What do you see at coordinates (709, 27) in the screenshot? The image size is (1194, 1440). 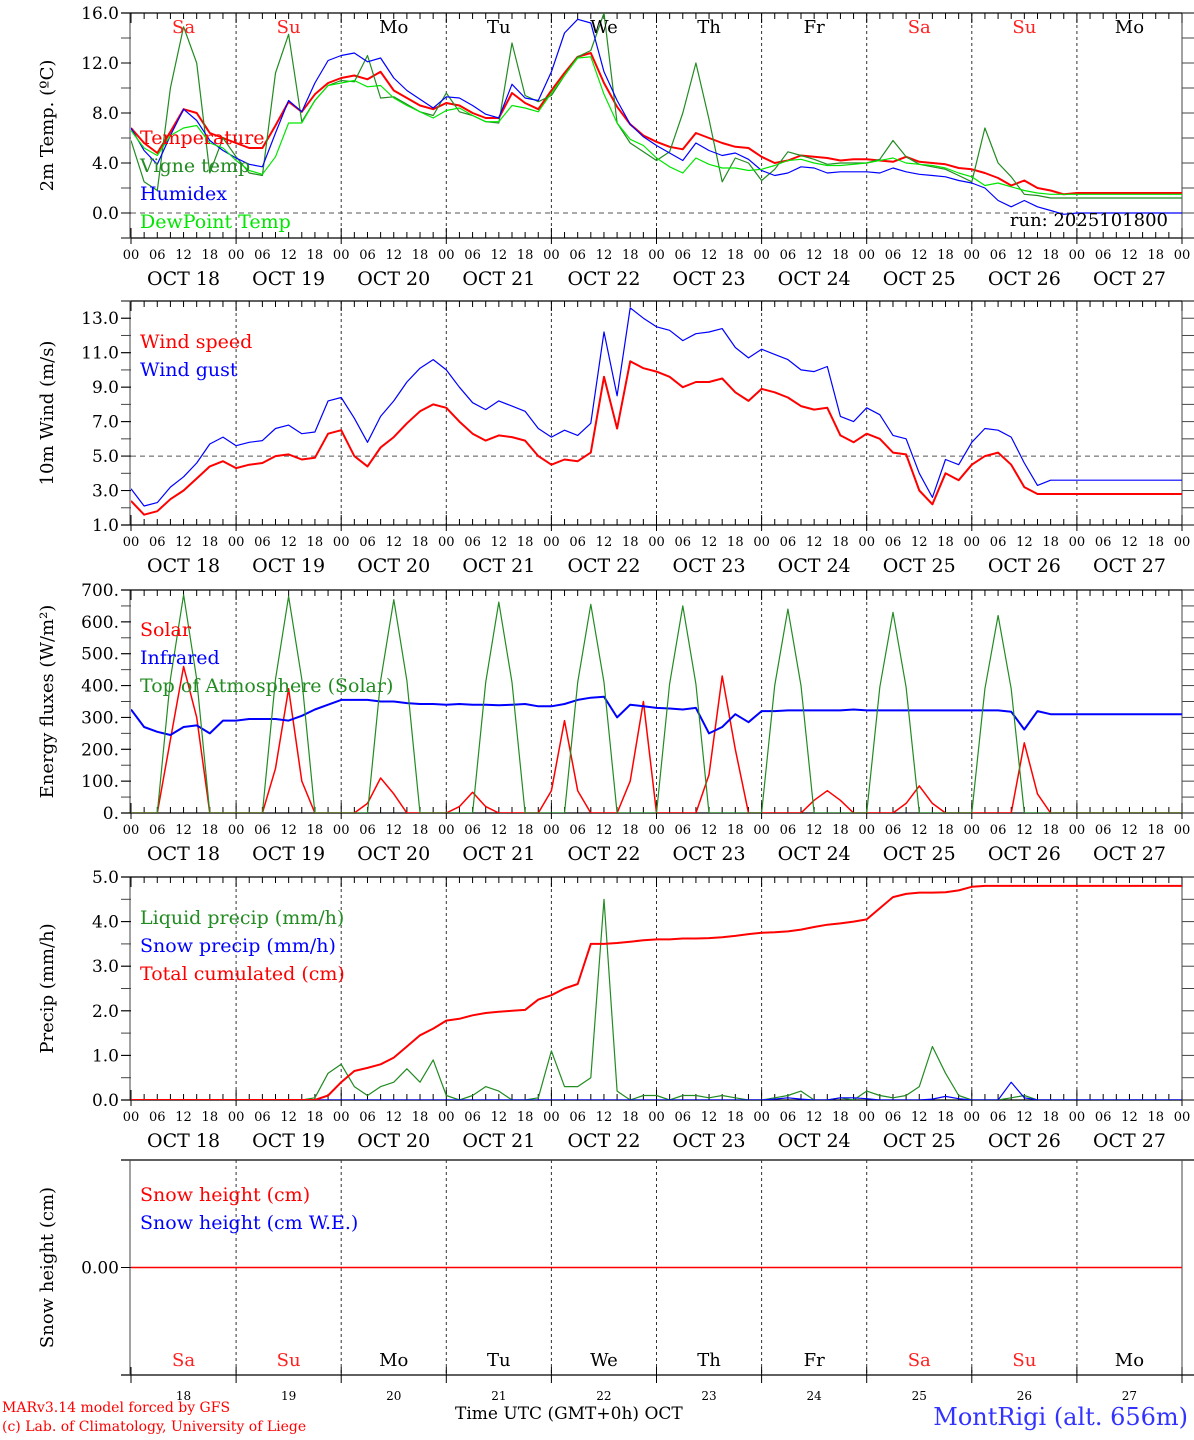 I see `day-name-label: Th` at bounding box center [709, 27].